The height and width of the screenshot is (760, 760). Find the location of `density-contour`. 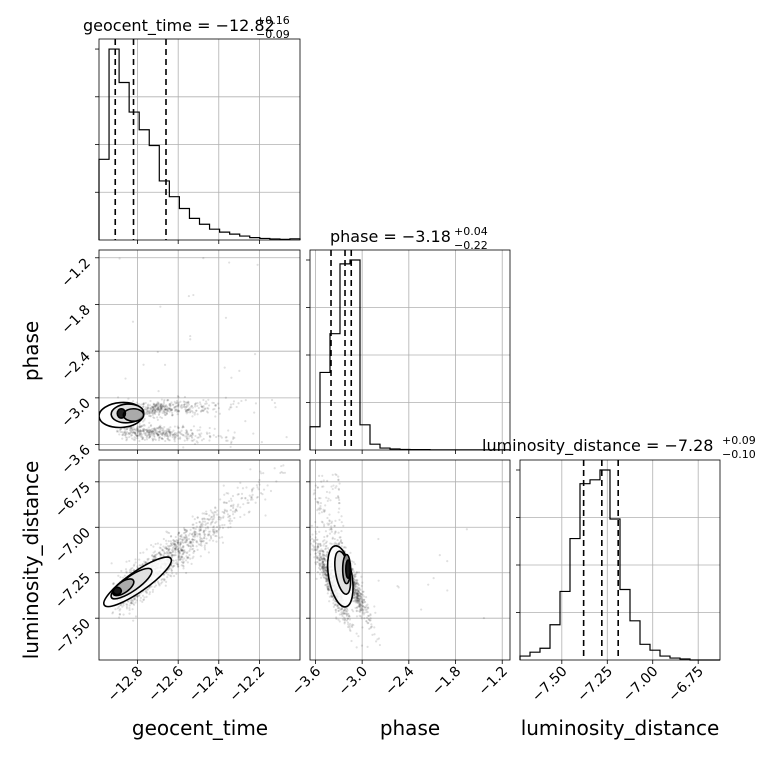

density-contour is located at coordinates (117, 591).